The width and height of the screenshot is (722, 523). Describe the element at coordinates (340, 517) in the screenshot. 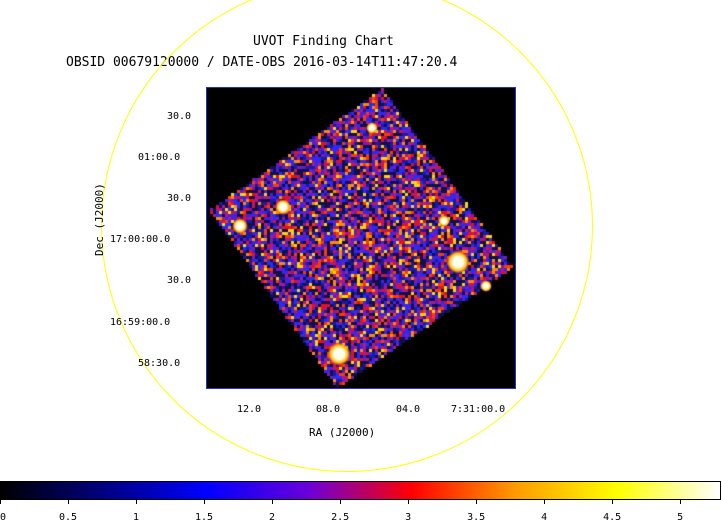

I see `colorbar-tick-label: 2.5` at that location.